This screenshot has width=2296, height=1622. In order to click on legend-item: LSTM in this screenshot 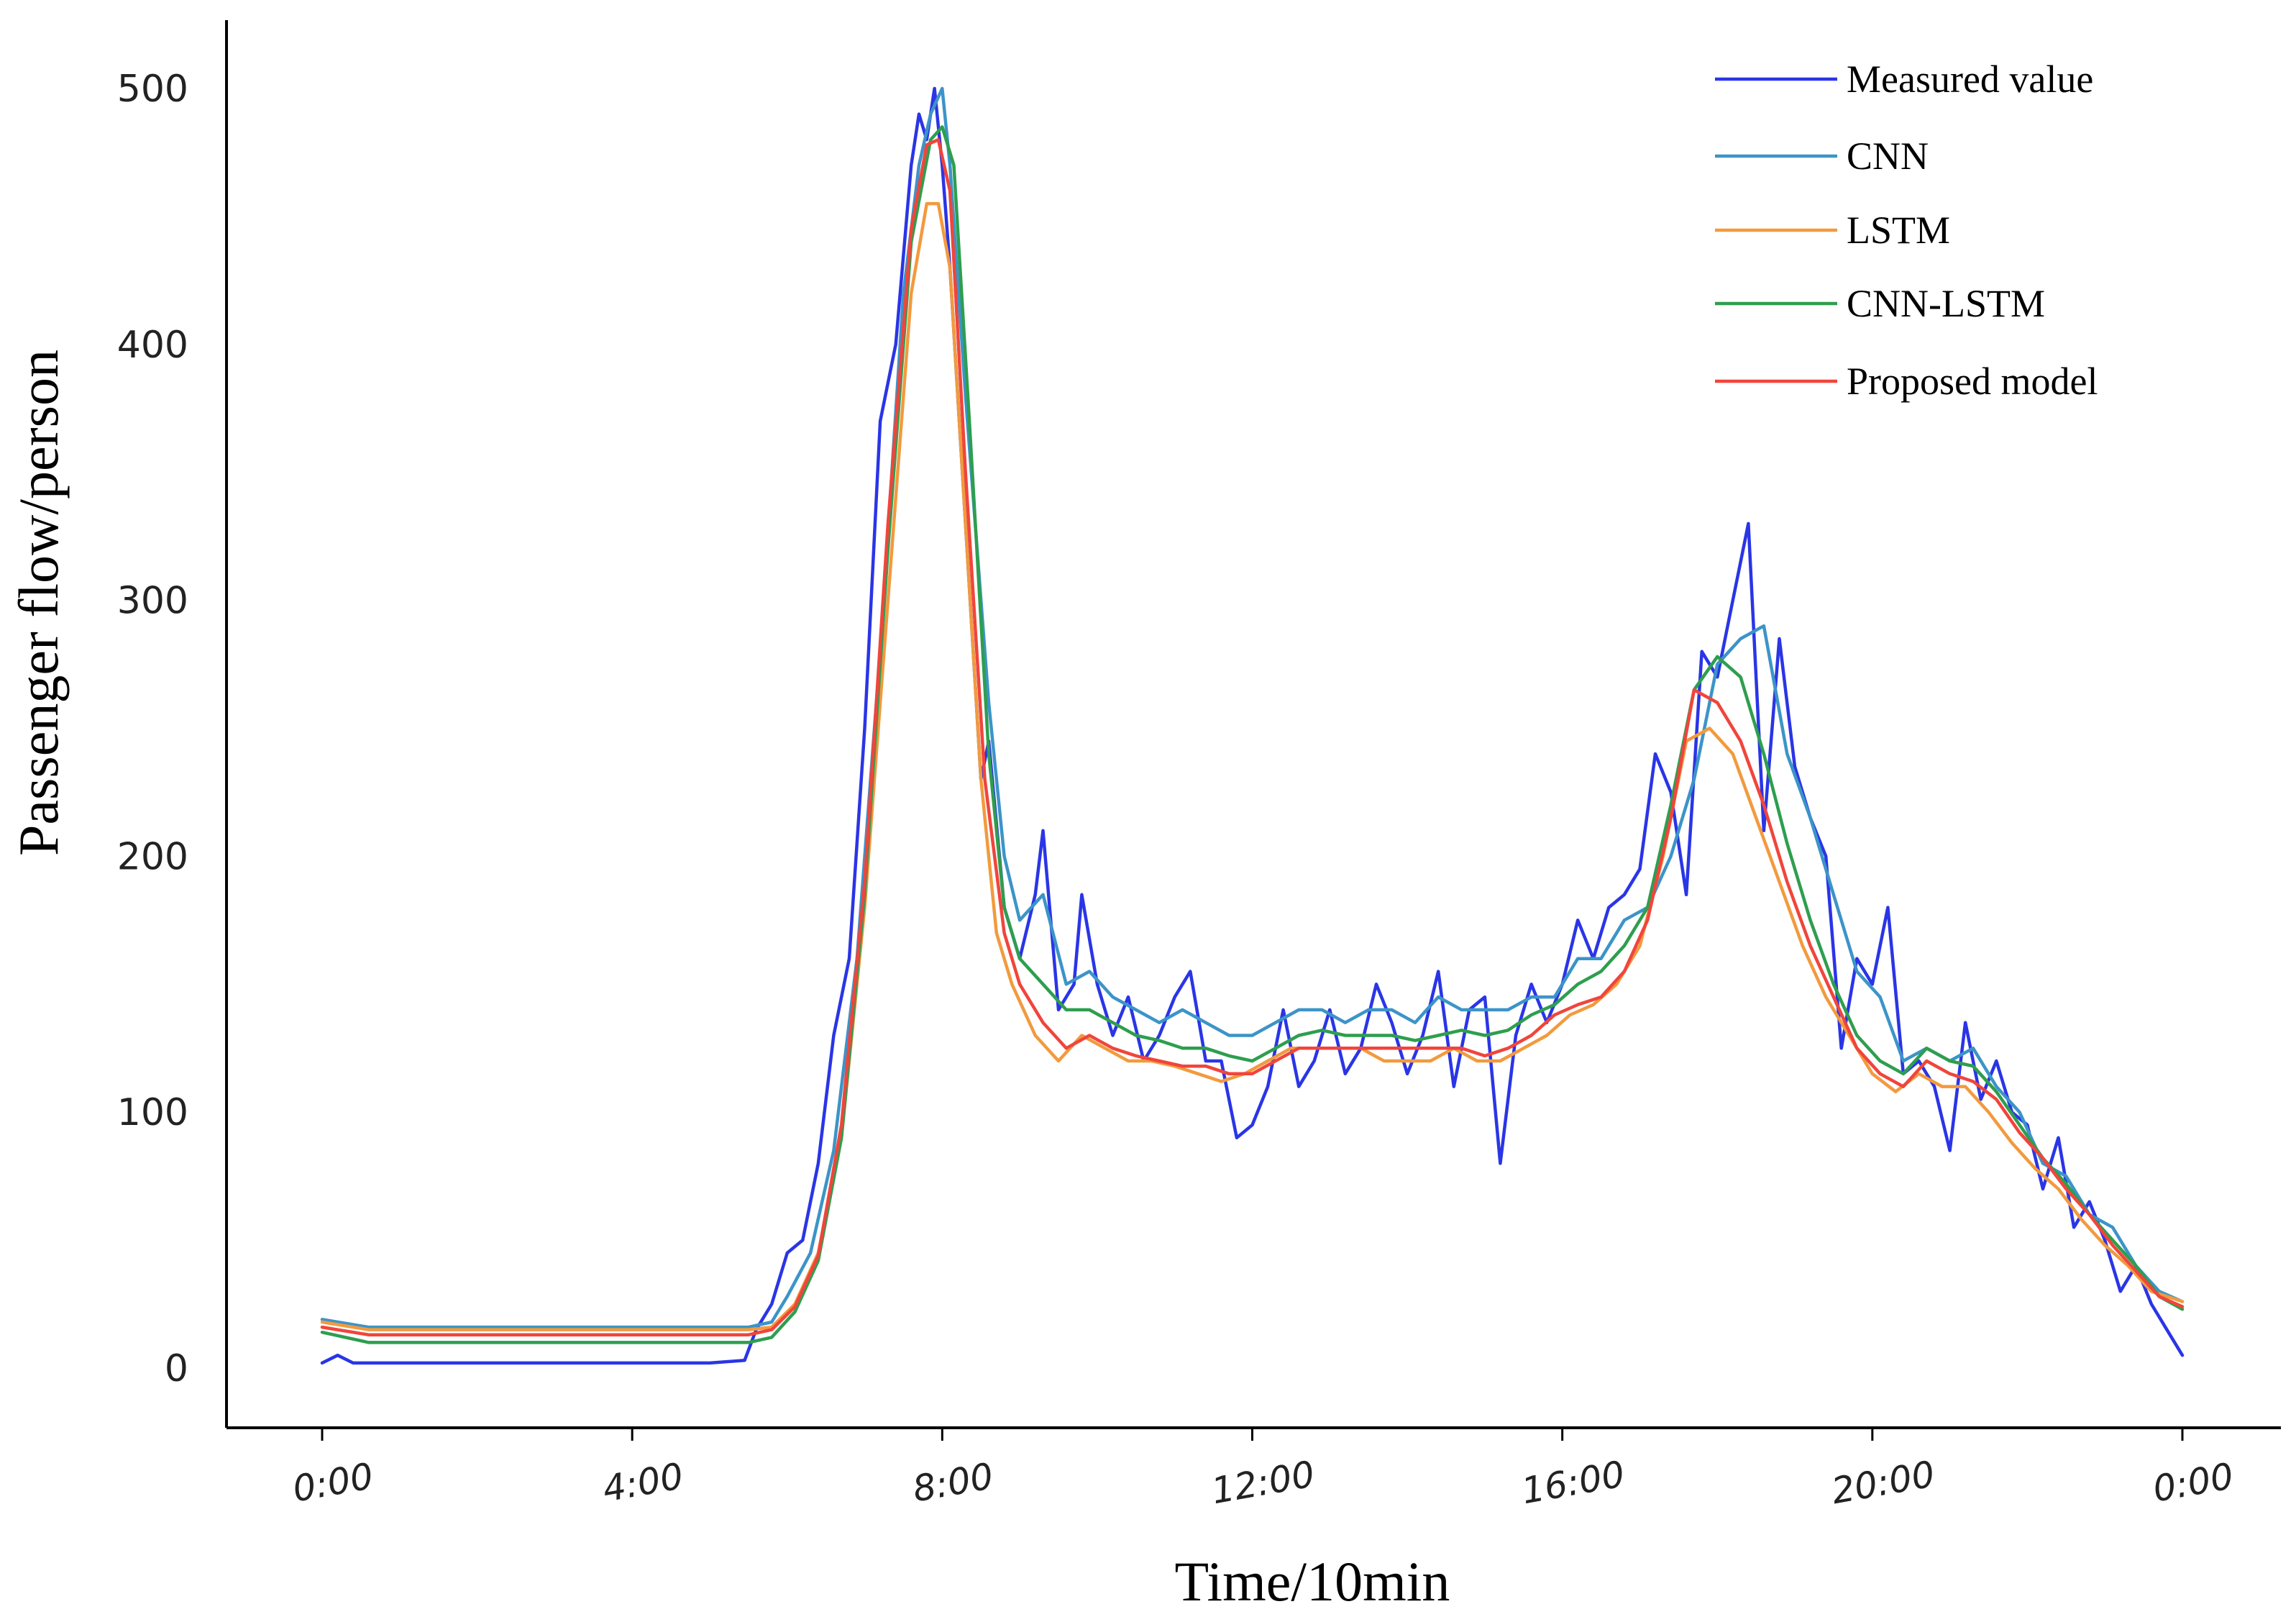, I will do `click(1832, 230)`.